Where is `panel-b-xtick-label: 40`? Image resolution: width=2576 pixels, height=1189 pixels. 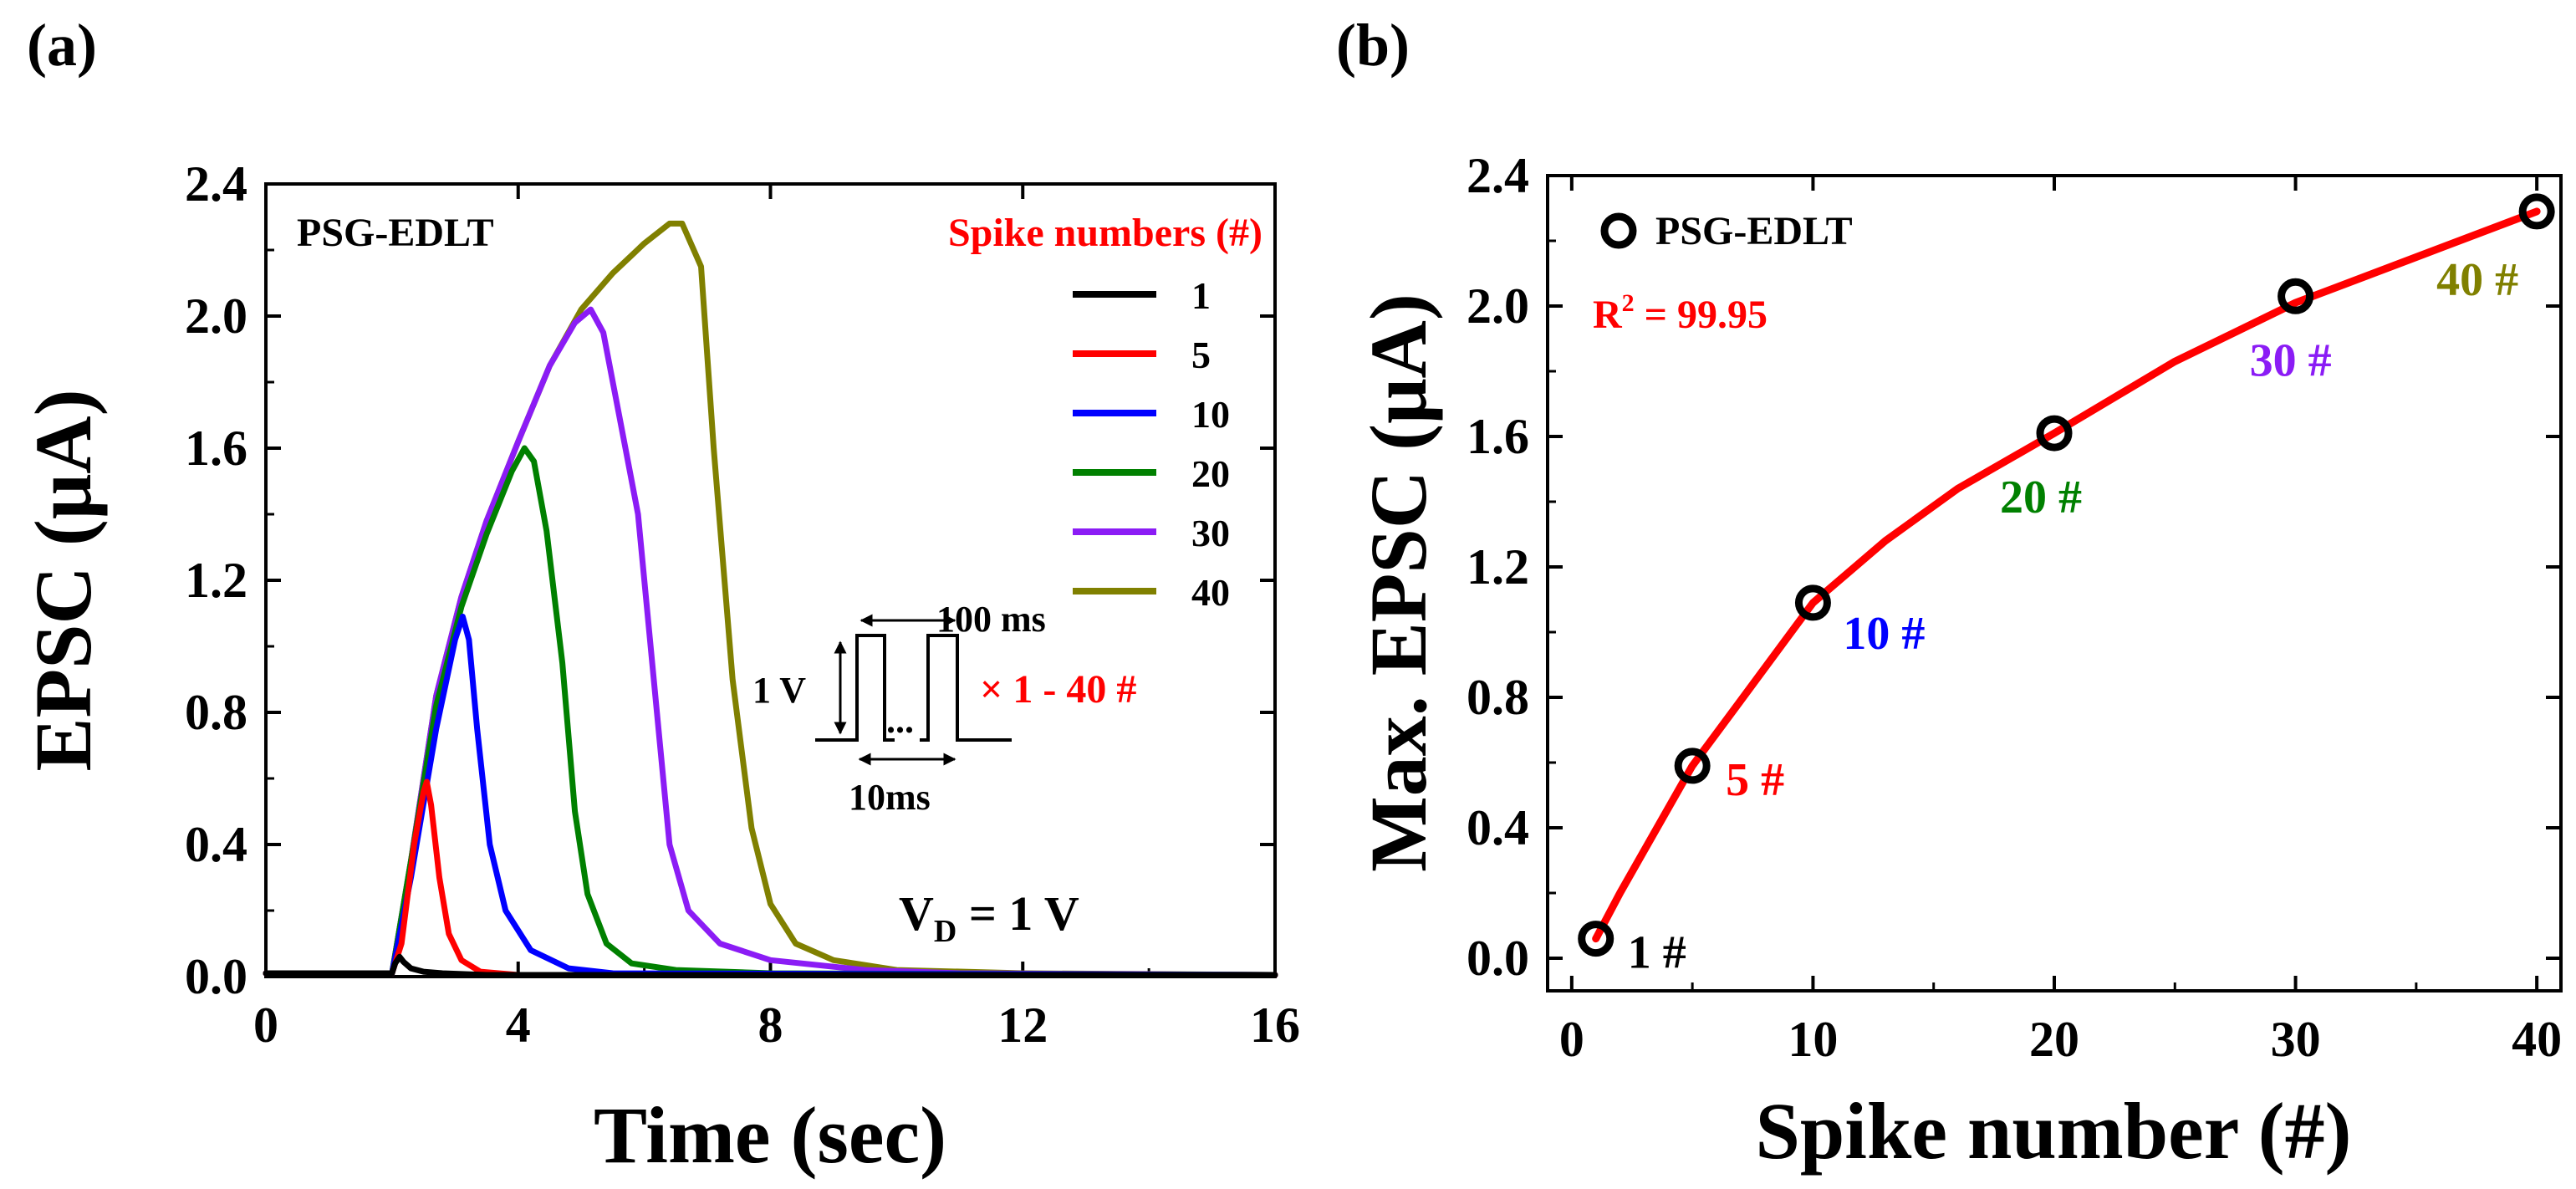 panel-b-xtick-label: 40 is located at coordinates (2537, 1039).